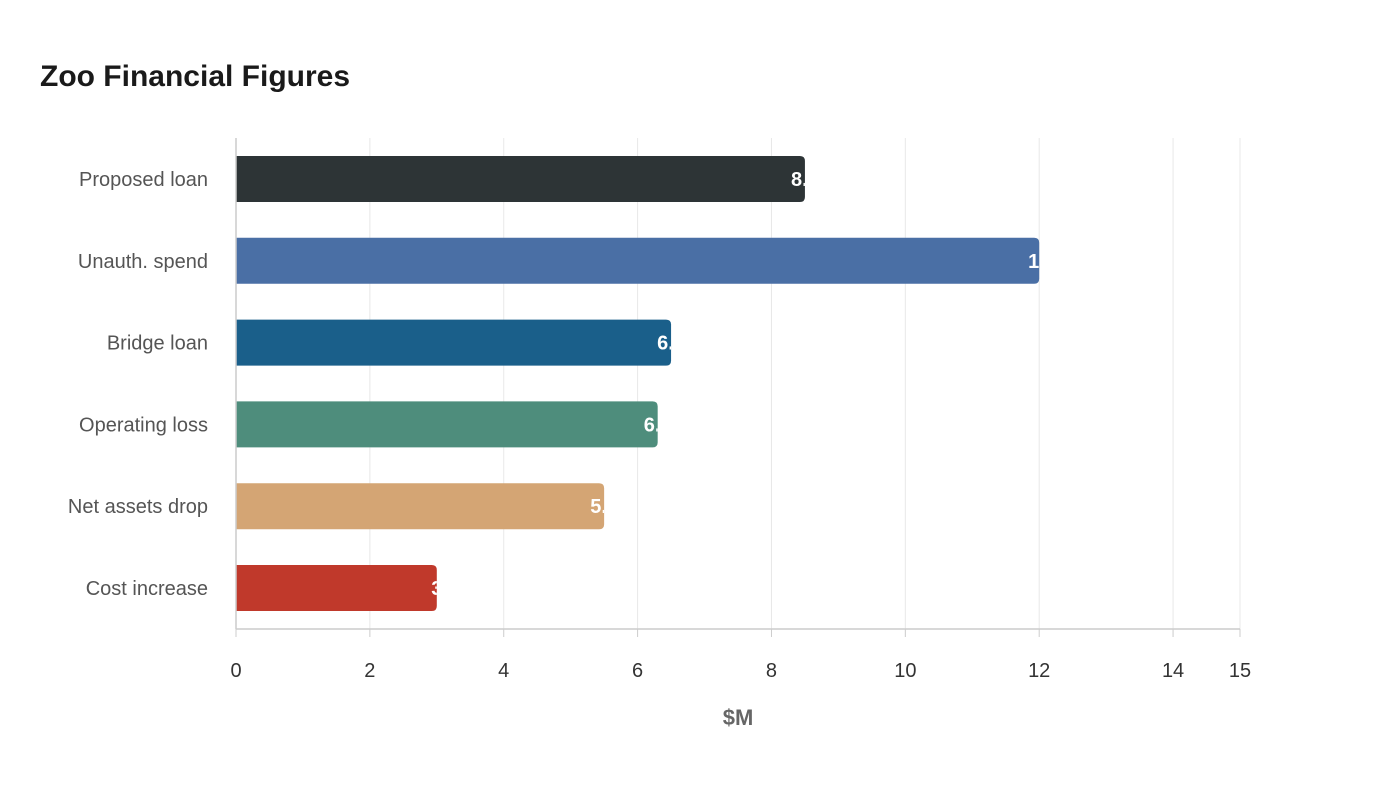 Image resolution: width=1400 pixels, height=800 pixels. I want to click on x-tick-label: 15, so click(1240, 671).